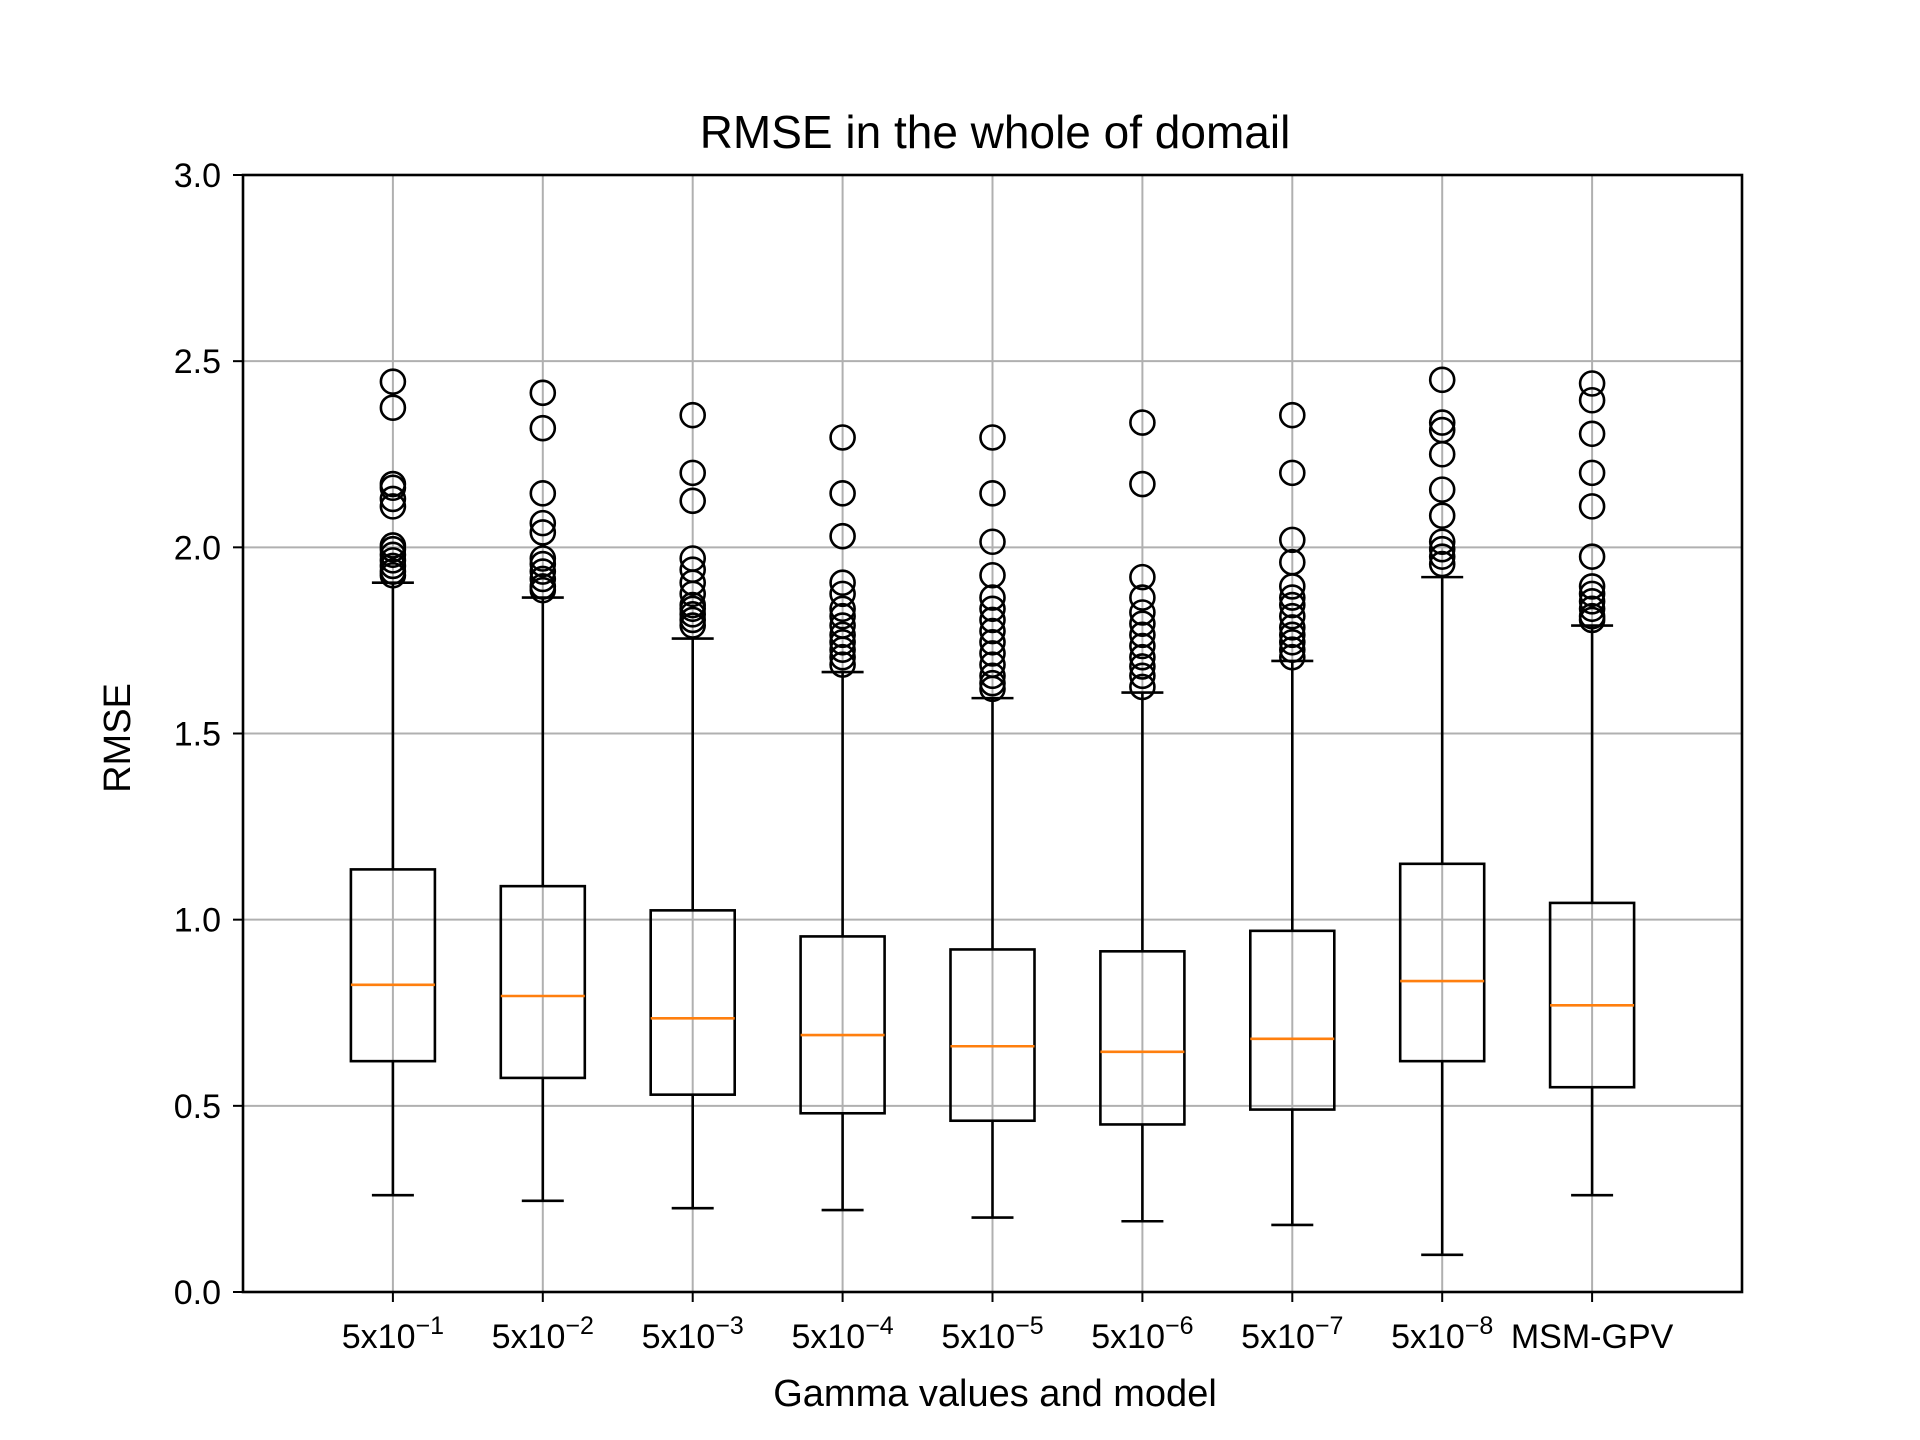 Image resolution: width=1920 pixels, height=1440 pixels. I want to click on x-tick-label: 5x10⁻⁶, so click(1142, 1334).